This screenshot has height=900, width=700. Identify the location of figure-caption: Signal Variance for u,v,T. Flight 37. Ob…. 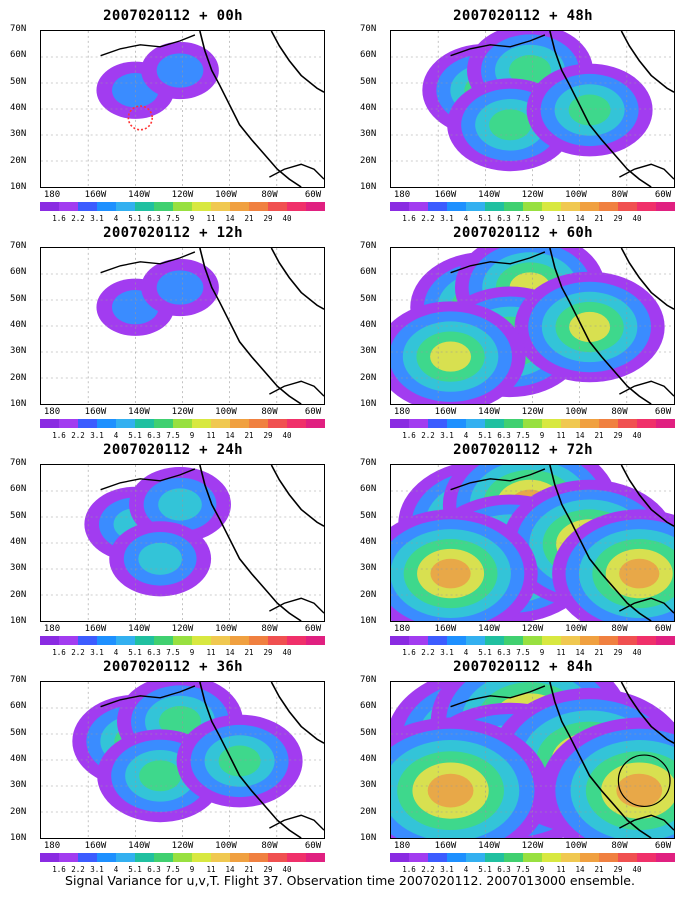
(350, 880).